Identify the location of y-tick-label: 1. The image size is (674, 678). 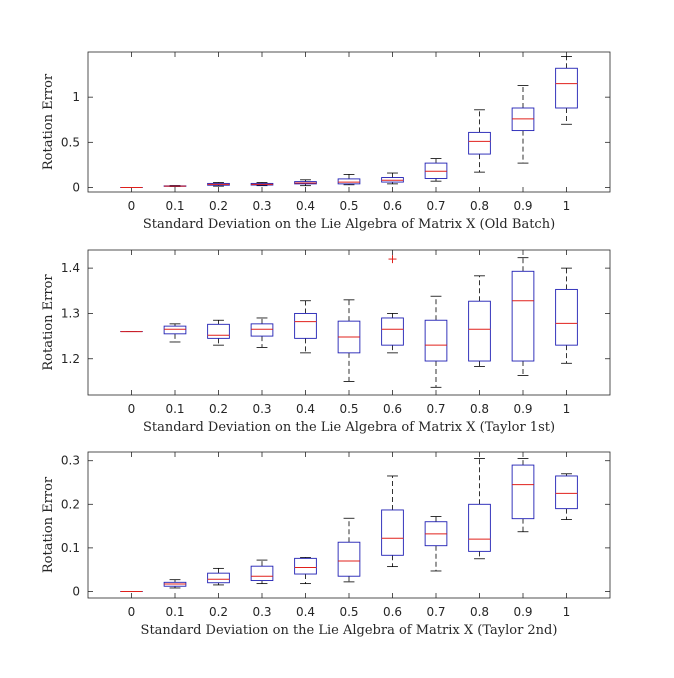
(76, 97).